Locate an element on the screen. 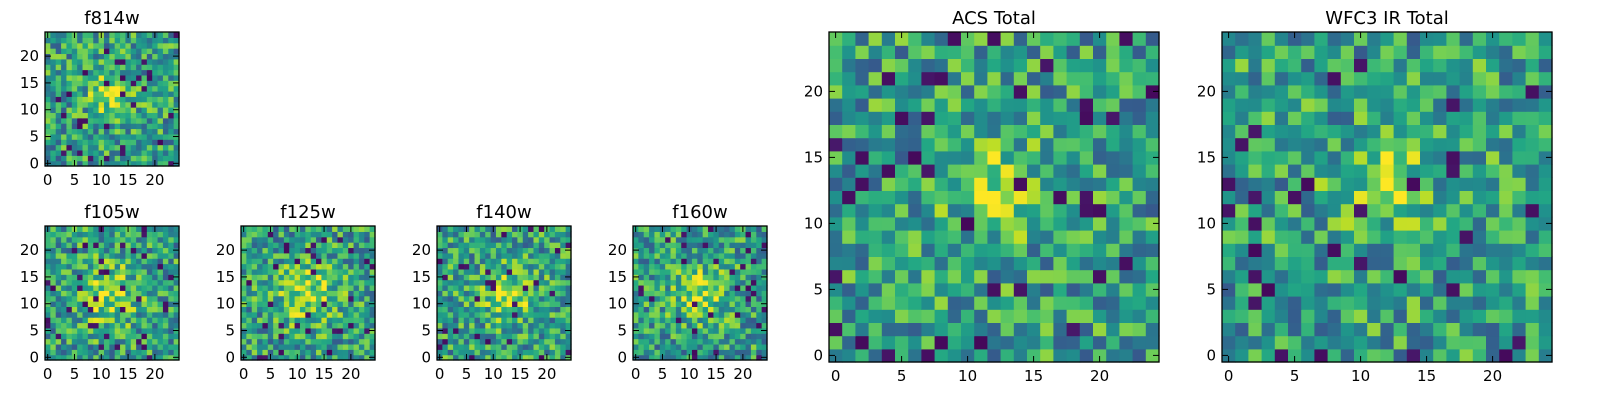 This screenshot has width=1600, height=400. x-tick-label: 15 is located at coordinates (128, 374).